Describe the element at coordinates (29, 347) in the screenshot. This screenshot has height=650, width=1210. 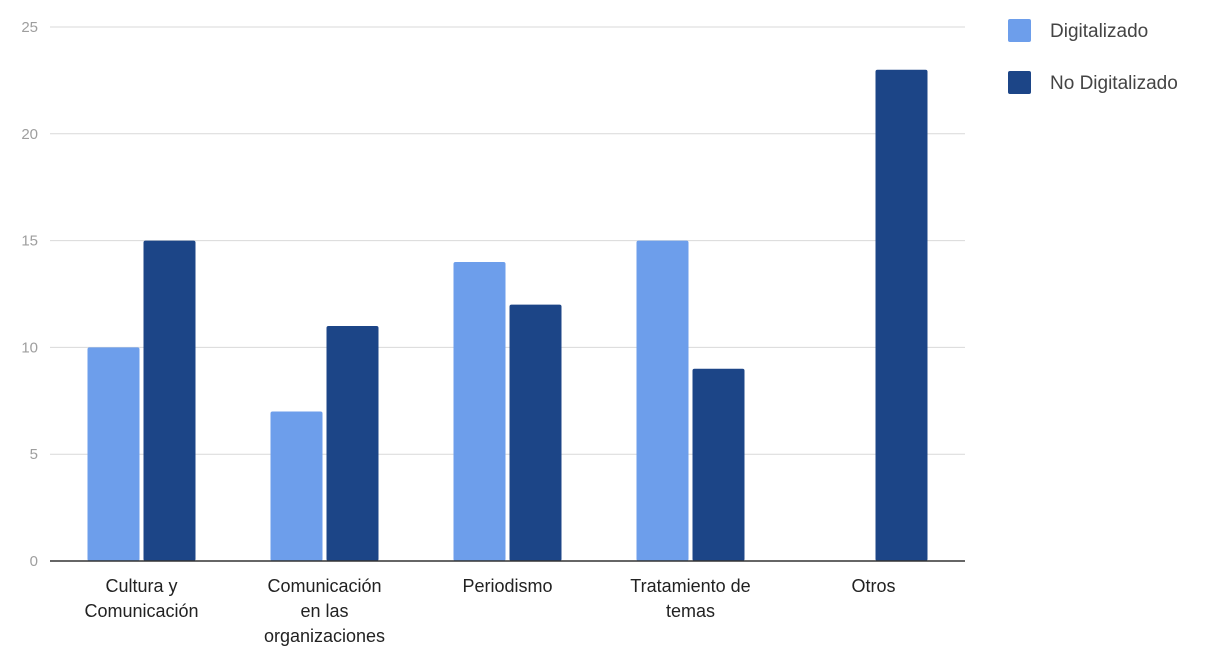
I see `y-tick-label: 10` at that location.